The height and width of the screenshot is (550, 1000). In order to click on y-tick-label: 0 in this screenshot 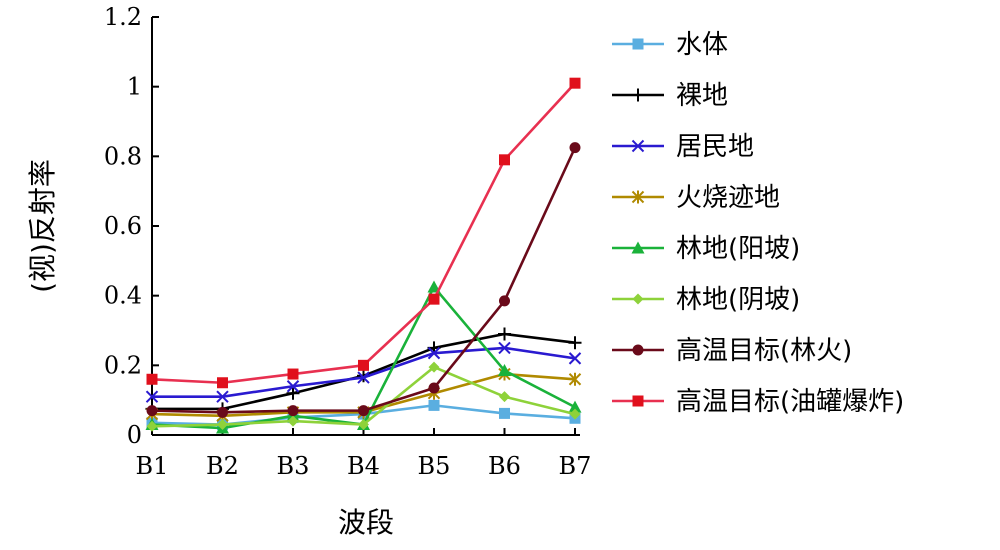, I will do `click(134, 435)`.